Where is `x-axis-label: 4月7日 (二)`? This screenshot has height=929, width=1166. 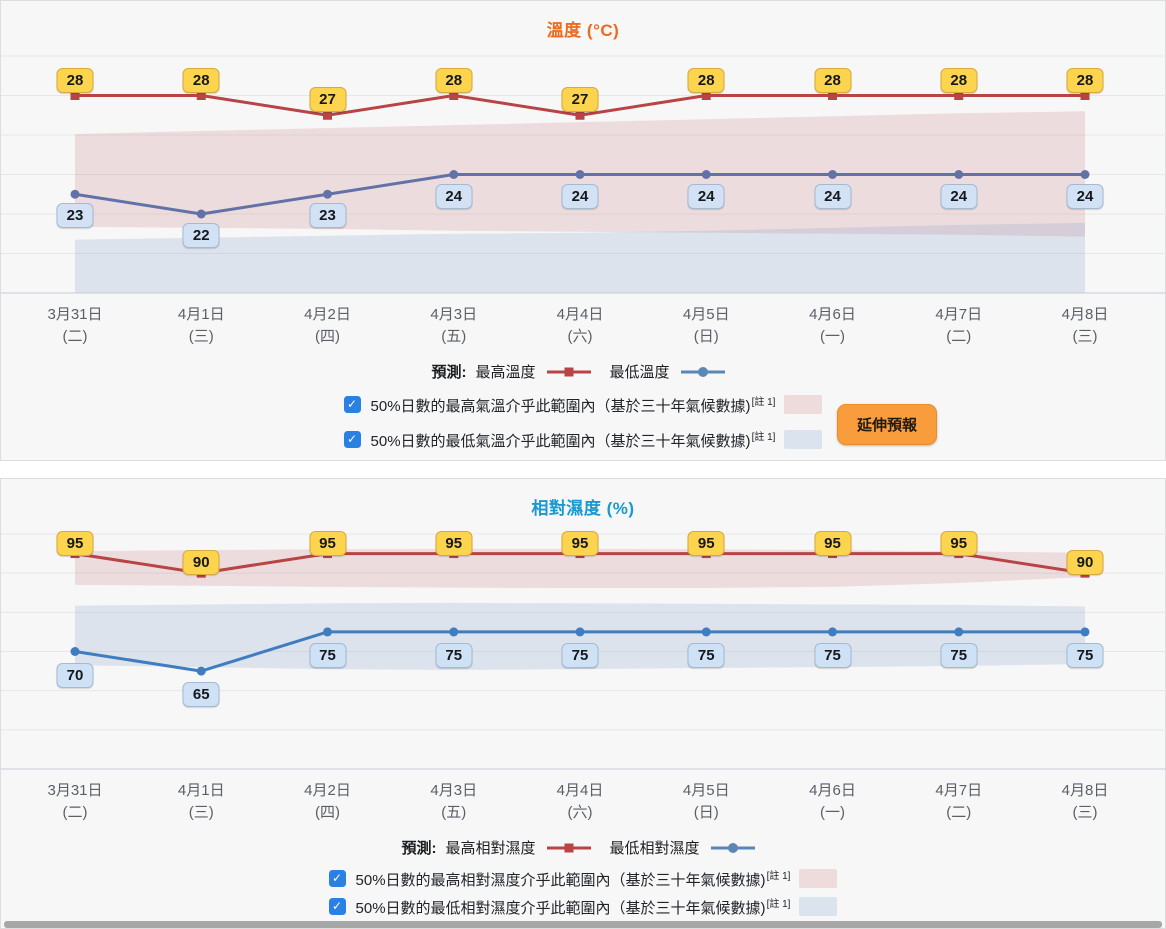 x-axis-label: 4月7日 (二) is located at coordinates (958, 802).